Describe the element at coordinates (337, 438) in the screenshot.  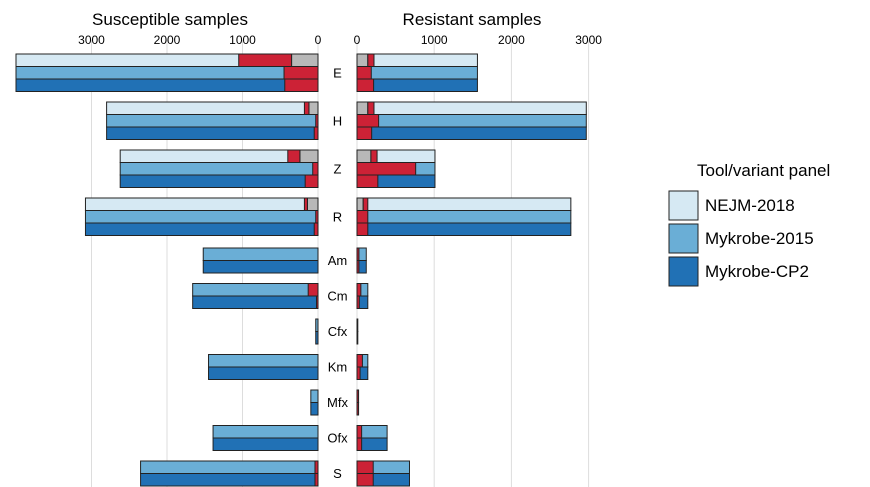
I see `drug-label-Ofx: Ofx` at that location.